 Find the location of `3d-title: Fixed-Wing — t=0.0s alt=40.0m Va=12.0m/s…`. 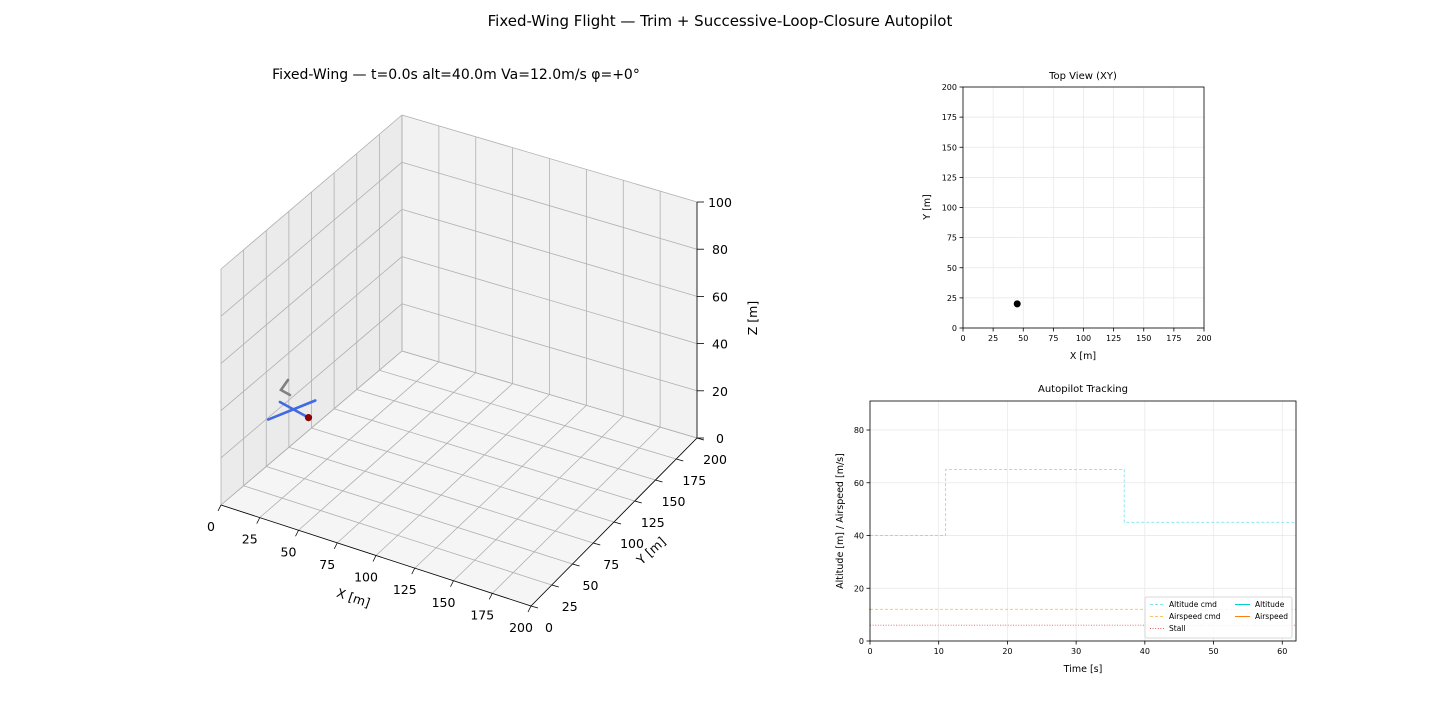

3d-title: Fixed-Wing — t=0.0s alt=40.0m Va=12.0m/s… is located at coordinates (456, 75).